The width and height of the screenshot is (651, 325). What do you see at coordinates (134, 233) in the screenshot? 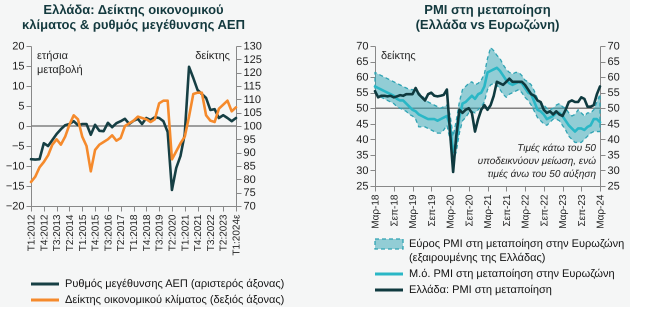
I see `x-tick-label: T1:2018` at bounding box center [134, 233].